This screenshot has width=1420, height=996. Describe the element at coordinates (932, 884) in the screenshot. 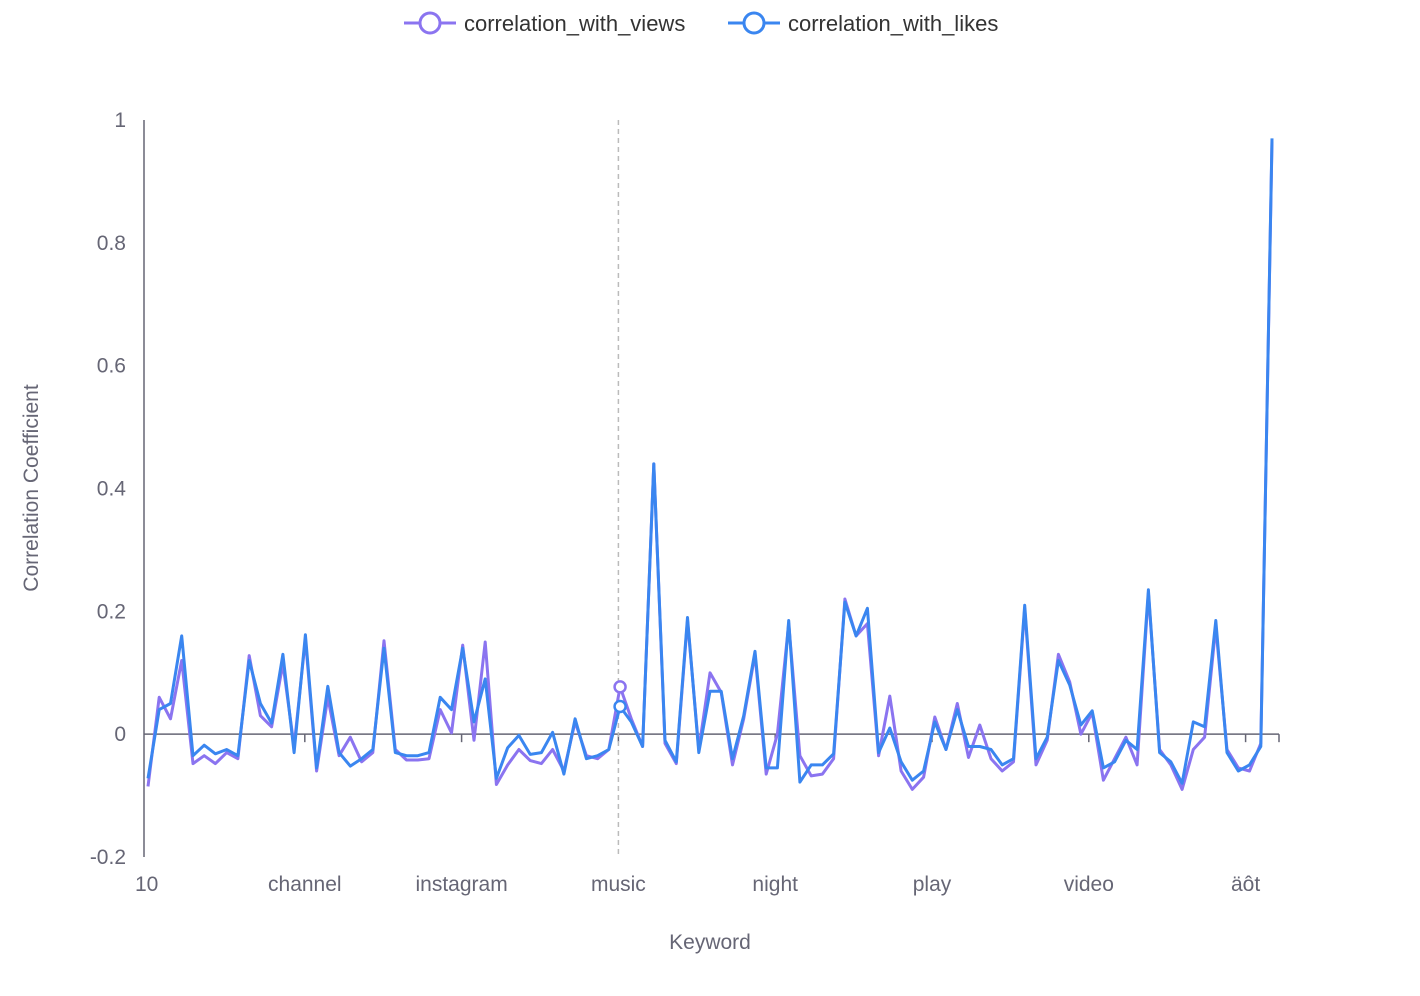

I see `x-tick-label: play` at that location.